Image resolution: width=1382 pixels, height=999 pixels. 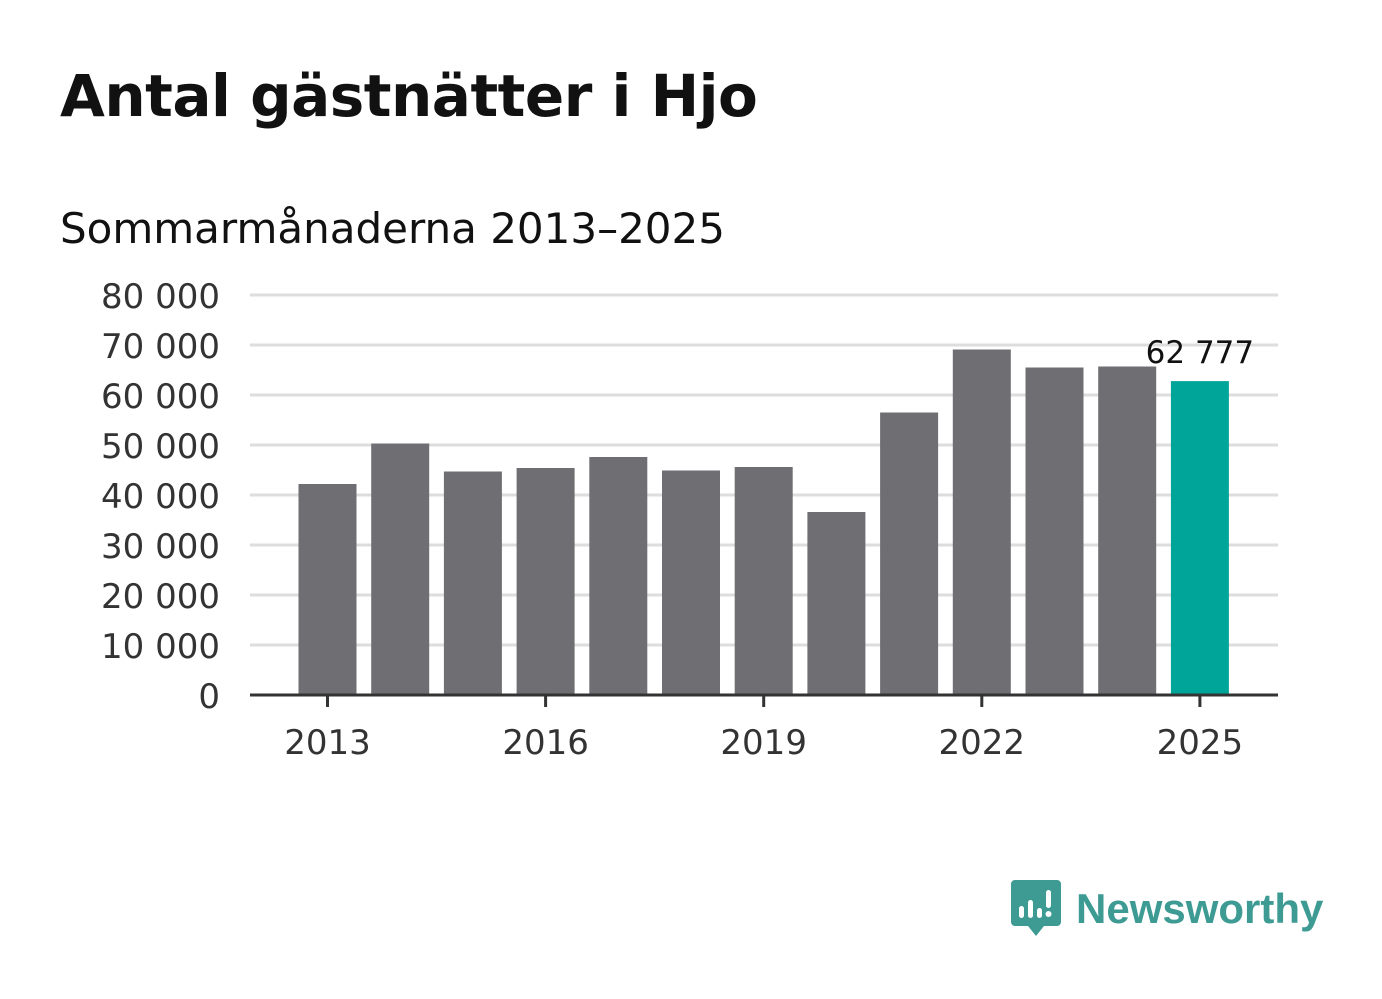 I want to click on y-tick-label: 80 000, so click(x=160, y=297).